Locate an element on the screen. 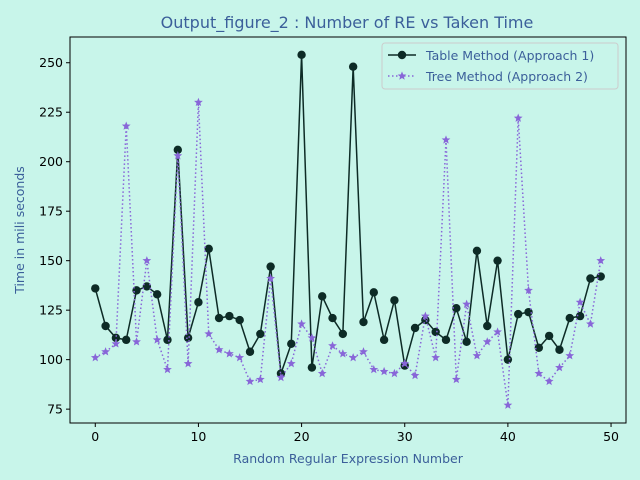 This screenshot has width=640, height=480. legend-box is located at coordinates (500, 66).